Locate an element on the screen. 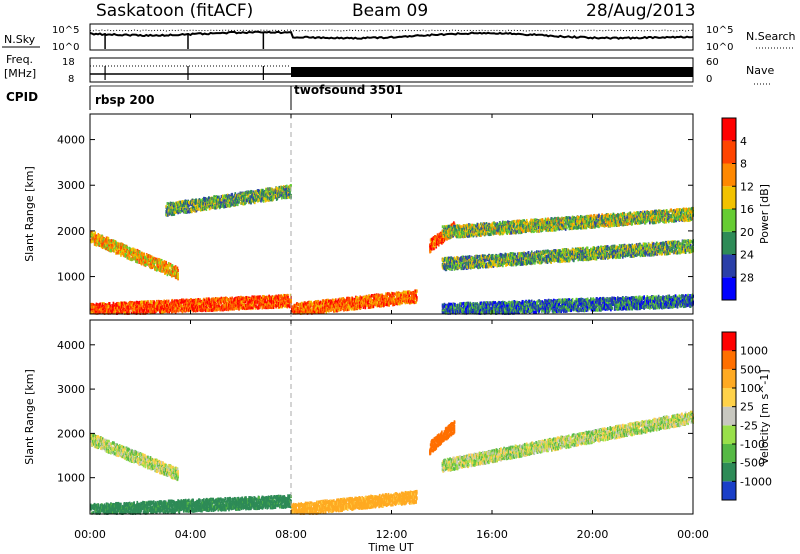  date-title: 28/Aug/2013 is located at coordinates (641, 11).